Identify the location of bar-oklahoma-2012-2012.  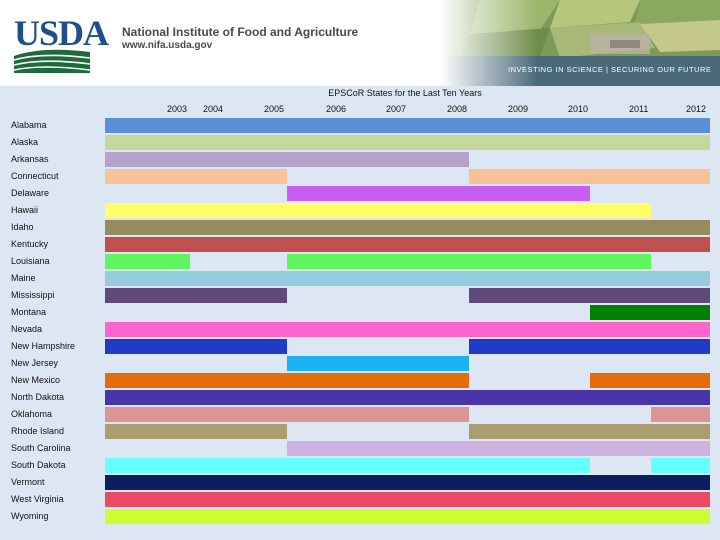
(680, 414).